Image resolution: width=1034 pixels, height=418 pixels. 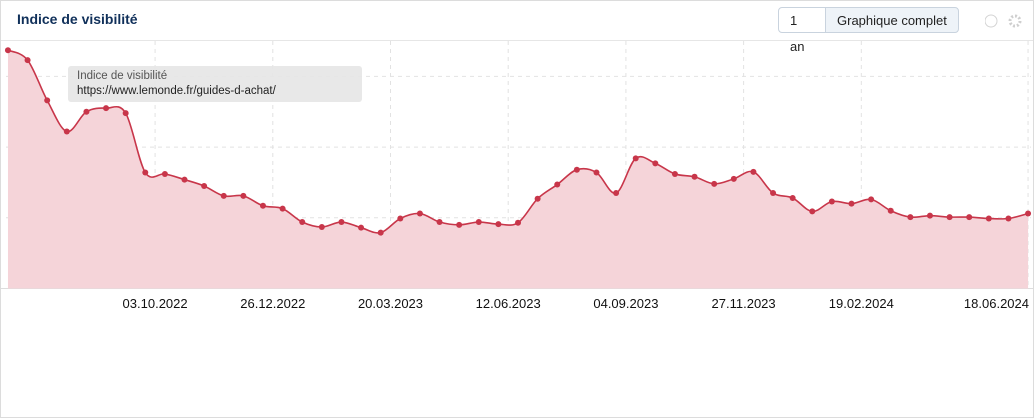 What do you see at coordinates (155, 303) in the screenshot?
I see `x-tick-label: 03.10.2022` at bounding box center [155, 303].